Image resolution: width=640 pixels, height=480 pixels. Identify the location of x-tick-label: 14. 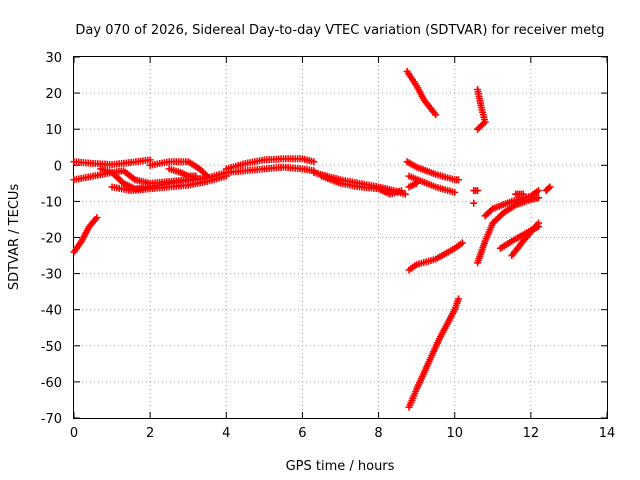
(607, 433).